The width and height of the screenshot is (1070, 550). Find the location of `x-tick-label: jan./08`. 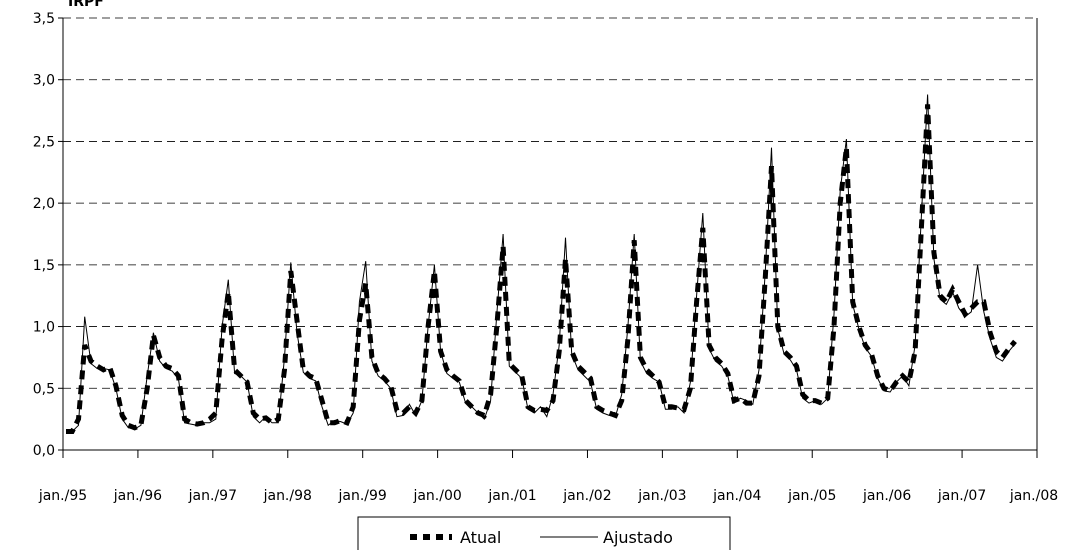

x-tick-label: jan./08 is located at coordinates (1033, 496).